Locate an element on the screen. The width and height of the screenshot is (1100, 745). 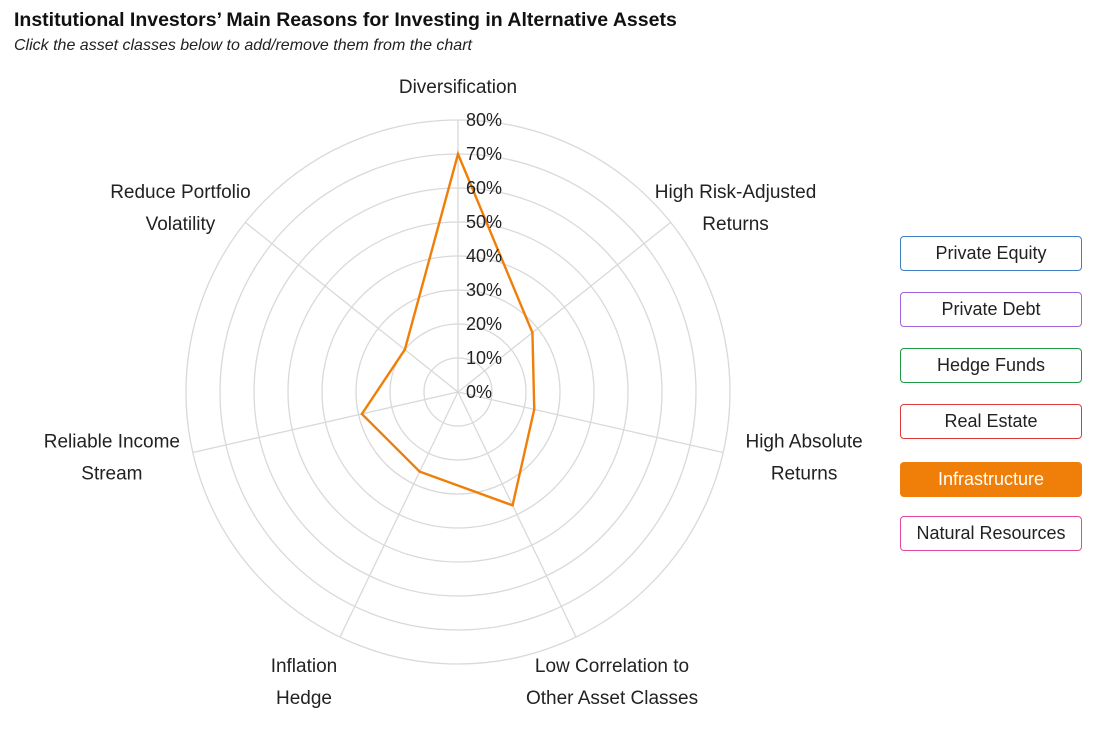
radar-series is located at coordinates (448, 328).